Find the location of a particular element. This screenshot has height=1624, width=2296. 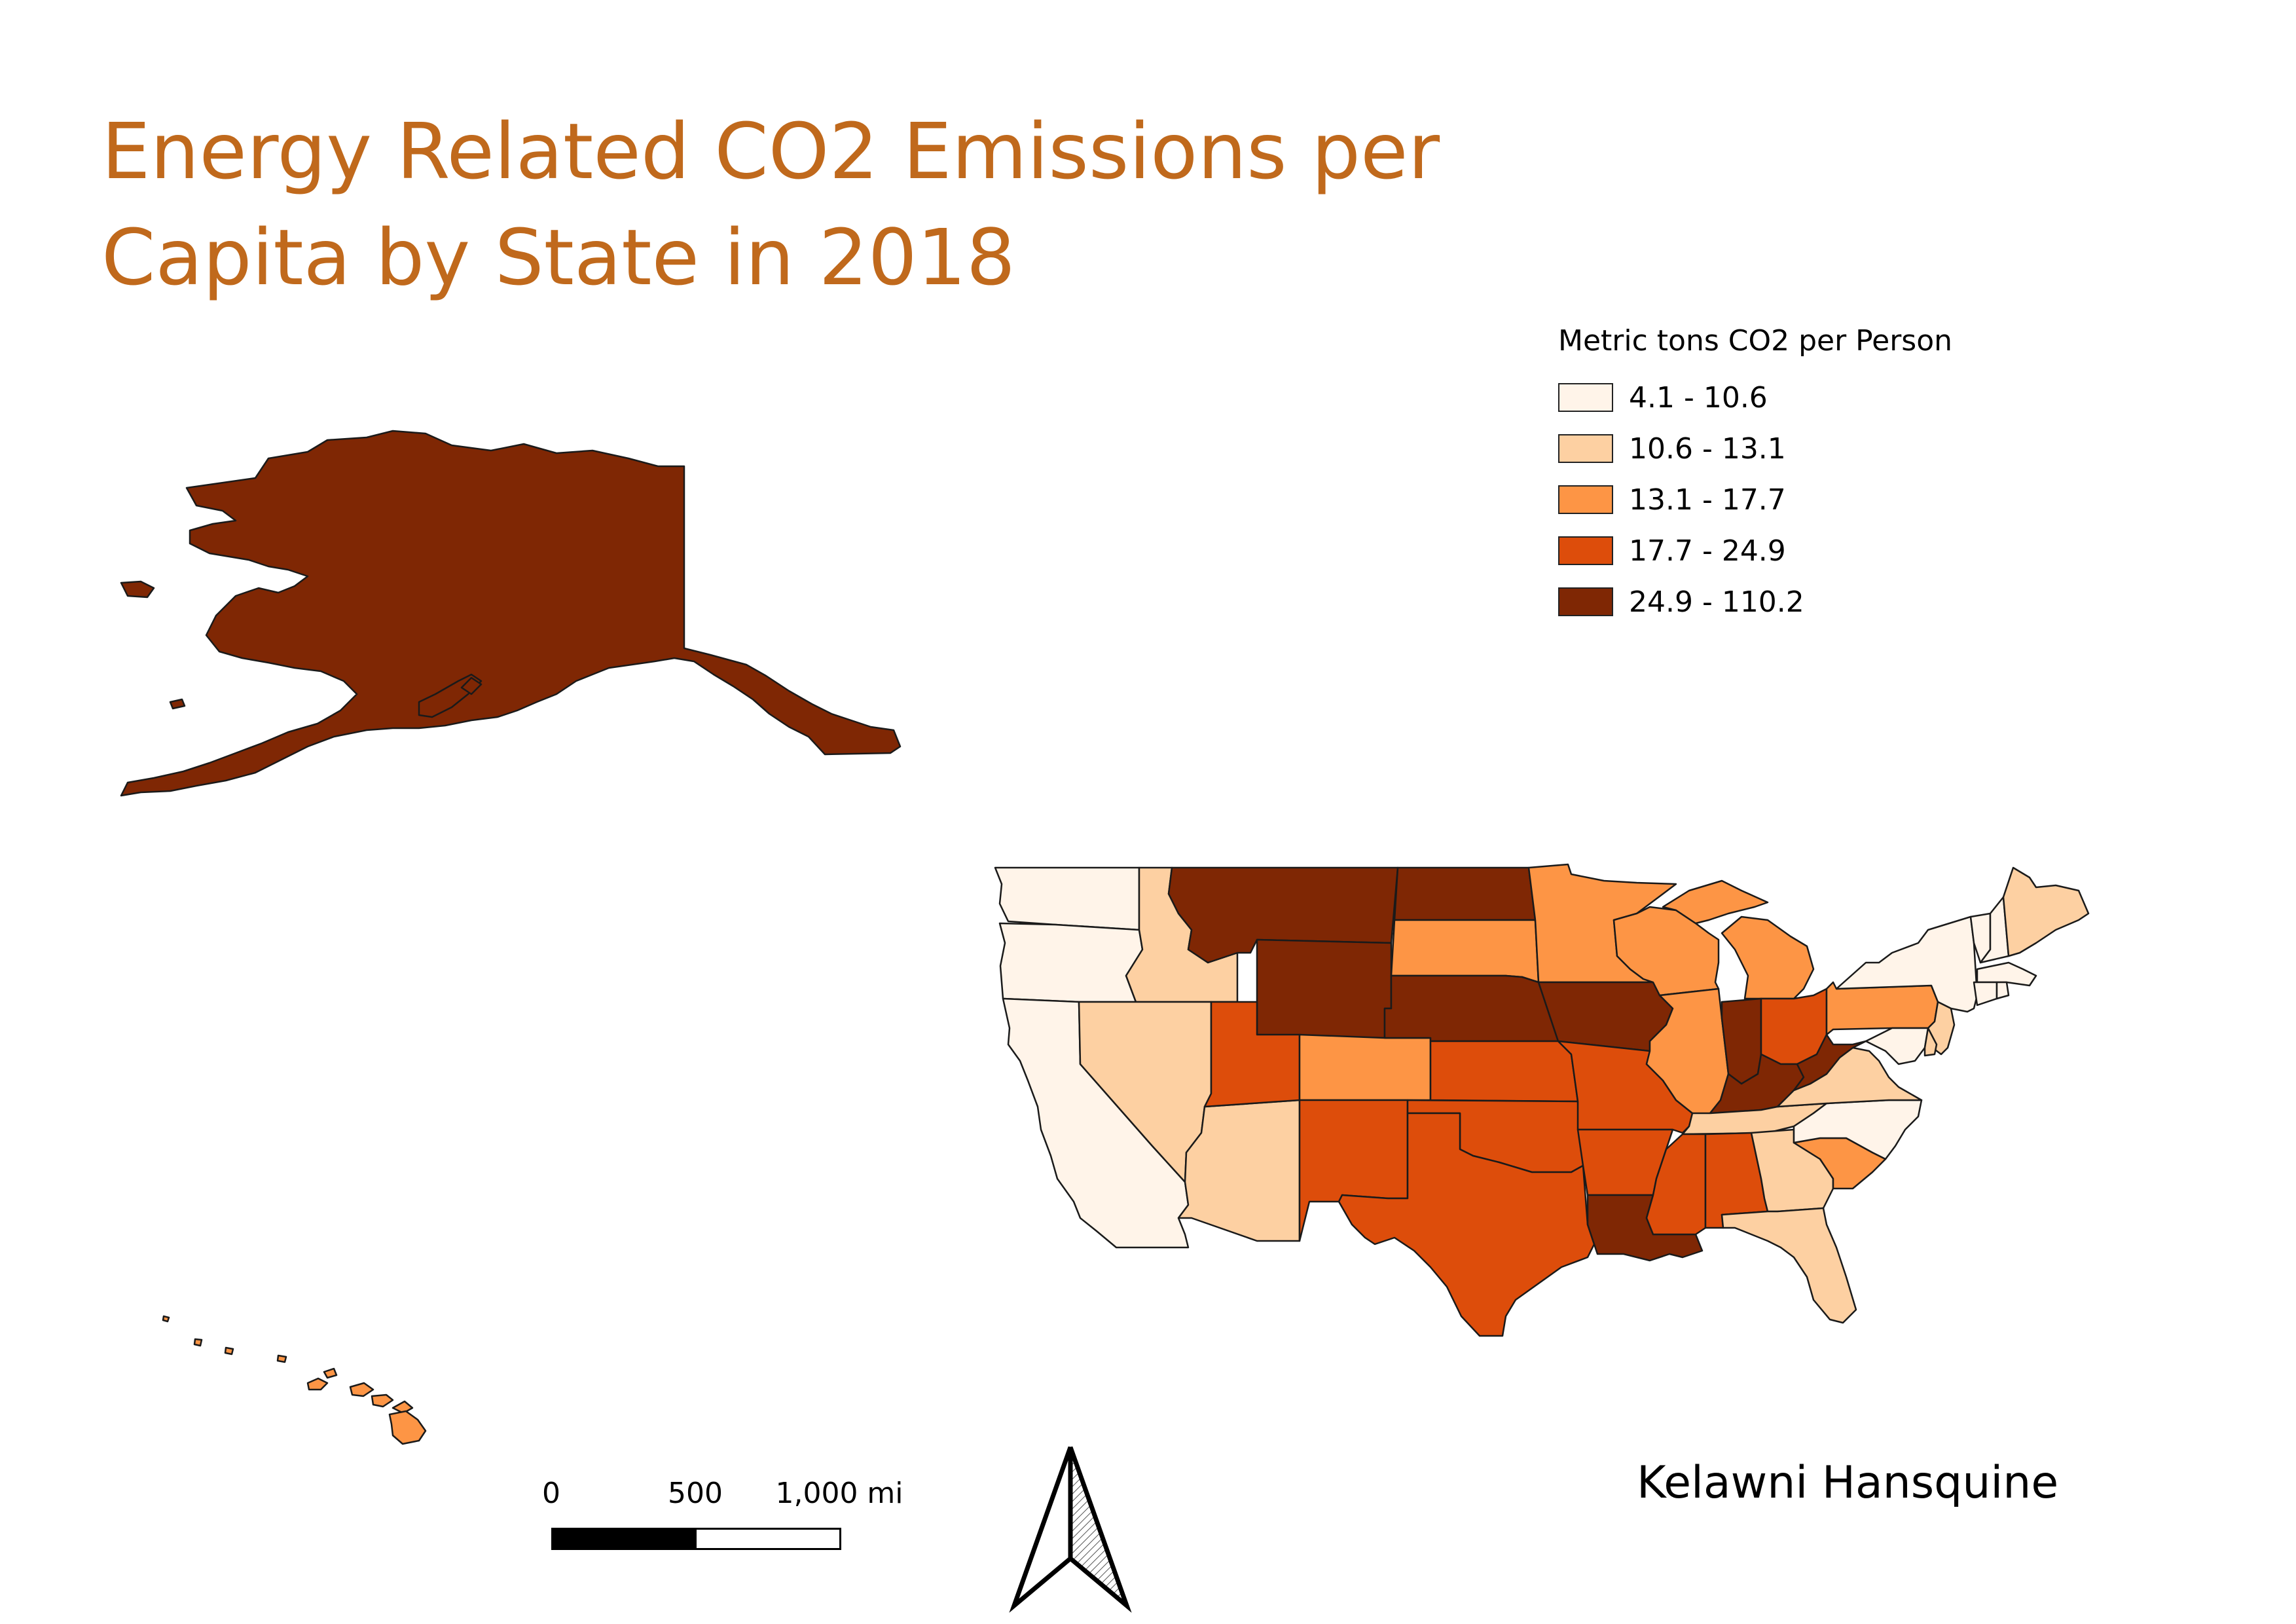

state-arizona is located at coordinates (1239, 1170).